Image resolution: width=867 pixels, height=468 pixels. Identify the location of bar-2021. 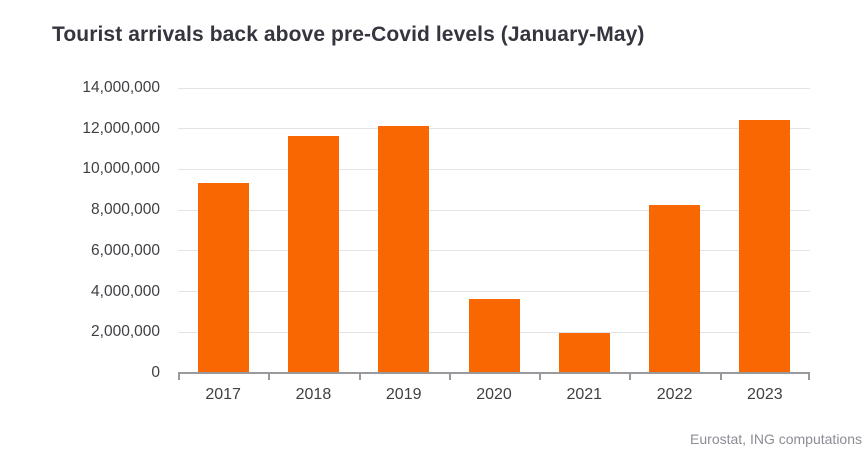
(584, 352).